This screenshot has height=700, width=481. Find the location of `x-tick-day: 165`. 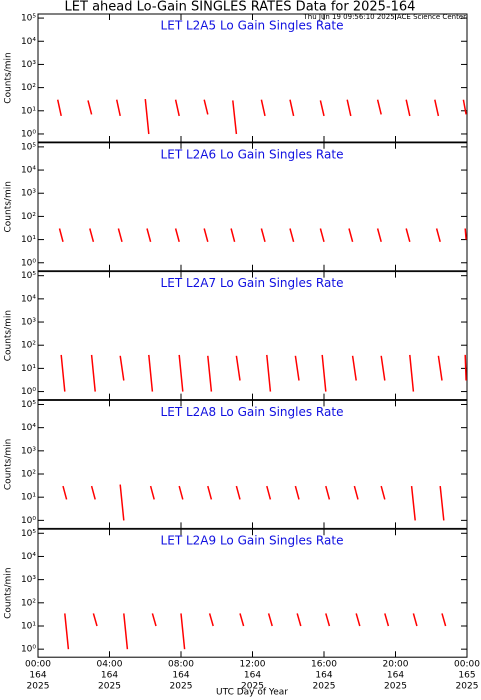

x-tick-day: 165 is located at coordinates (466, 676).